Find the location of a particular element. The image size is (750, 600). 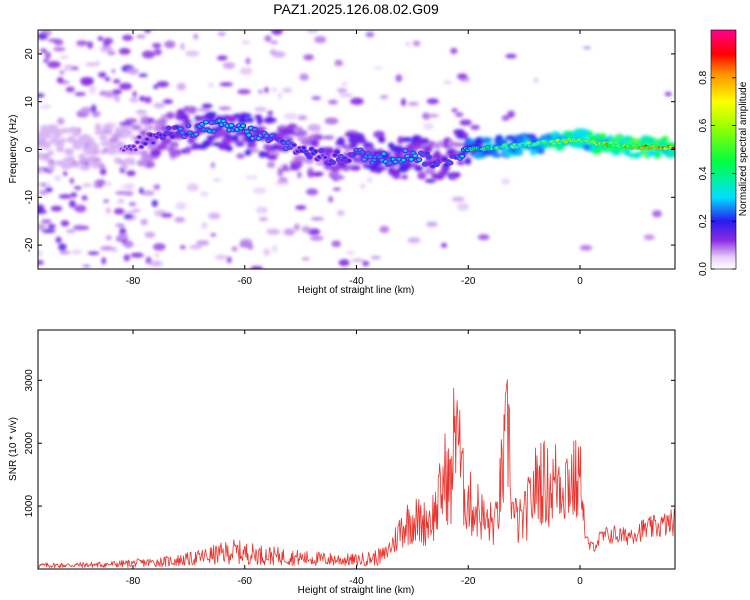

colorbar-tick-label: 0.4 is located at coordinates (703, 173).